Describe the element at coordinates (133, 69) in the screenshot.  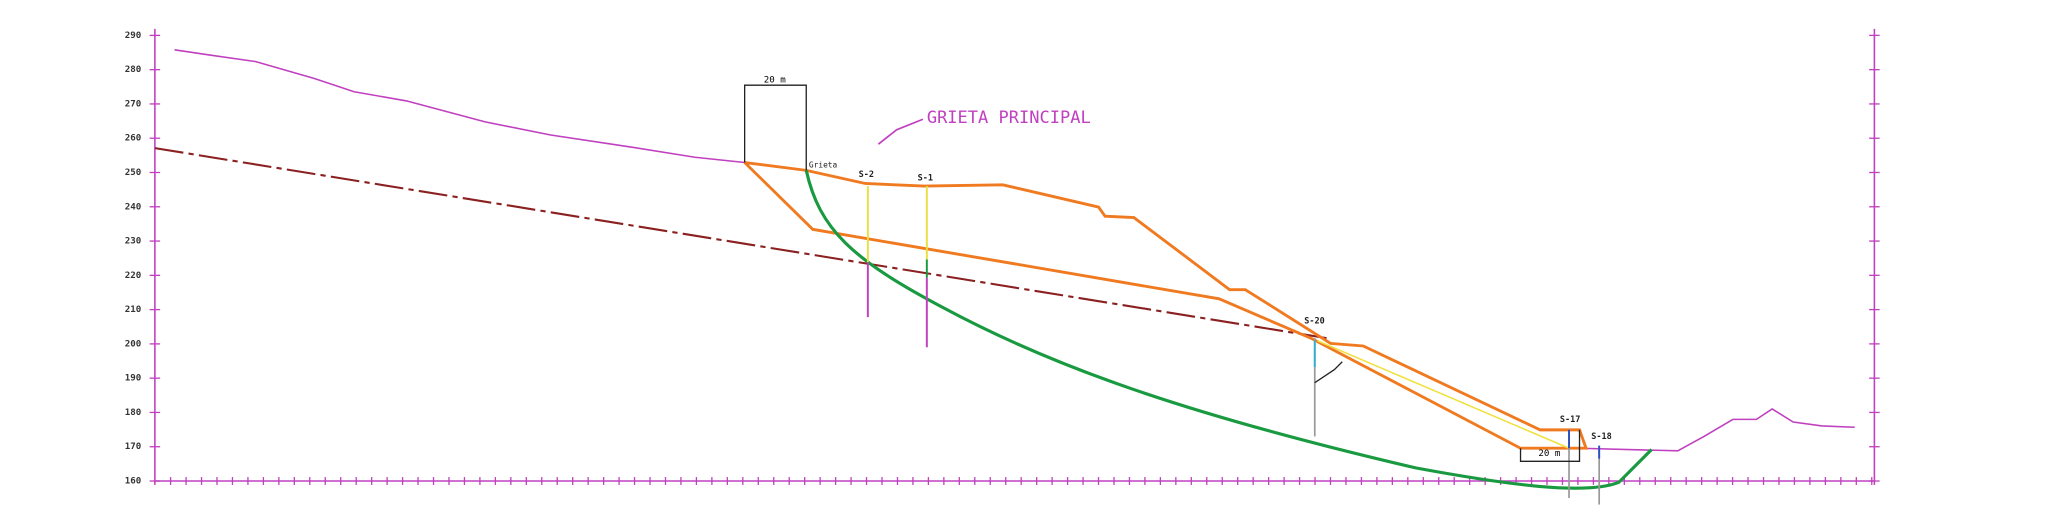
I see `y-tick-label: 280` at that location.